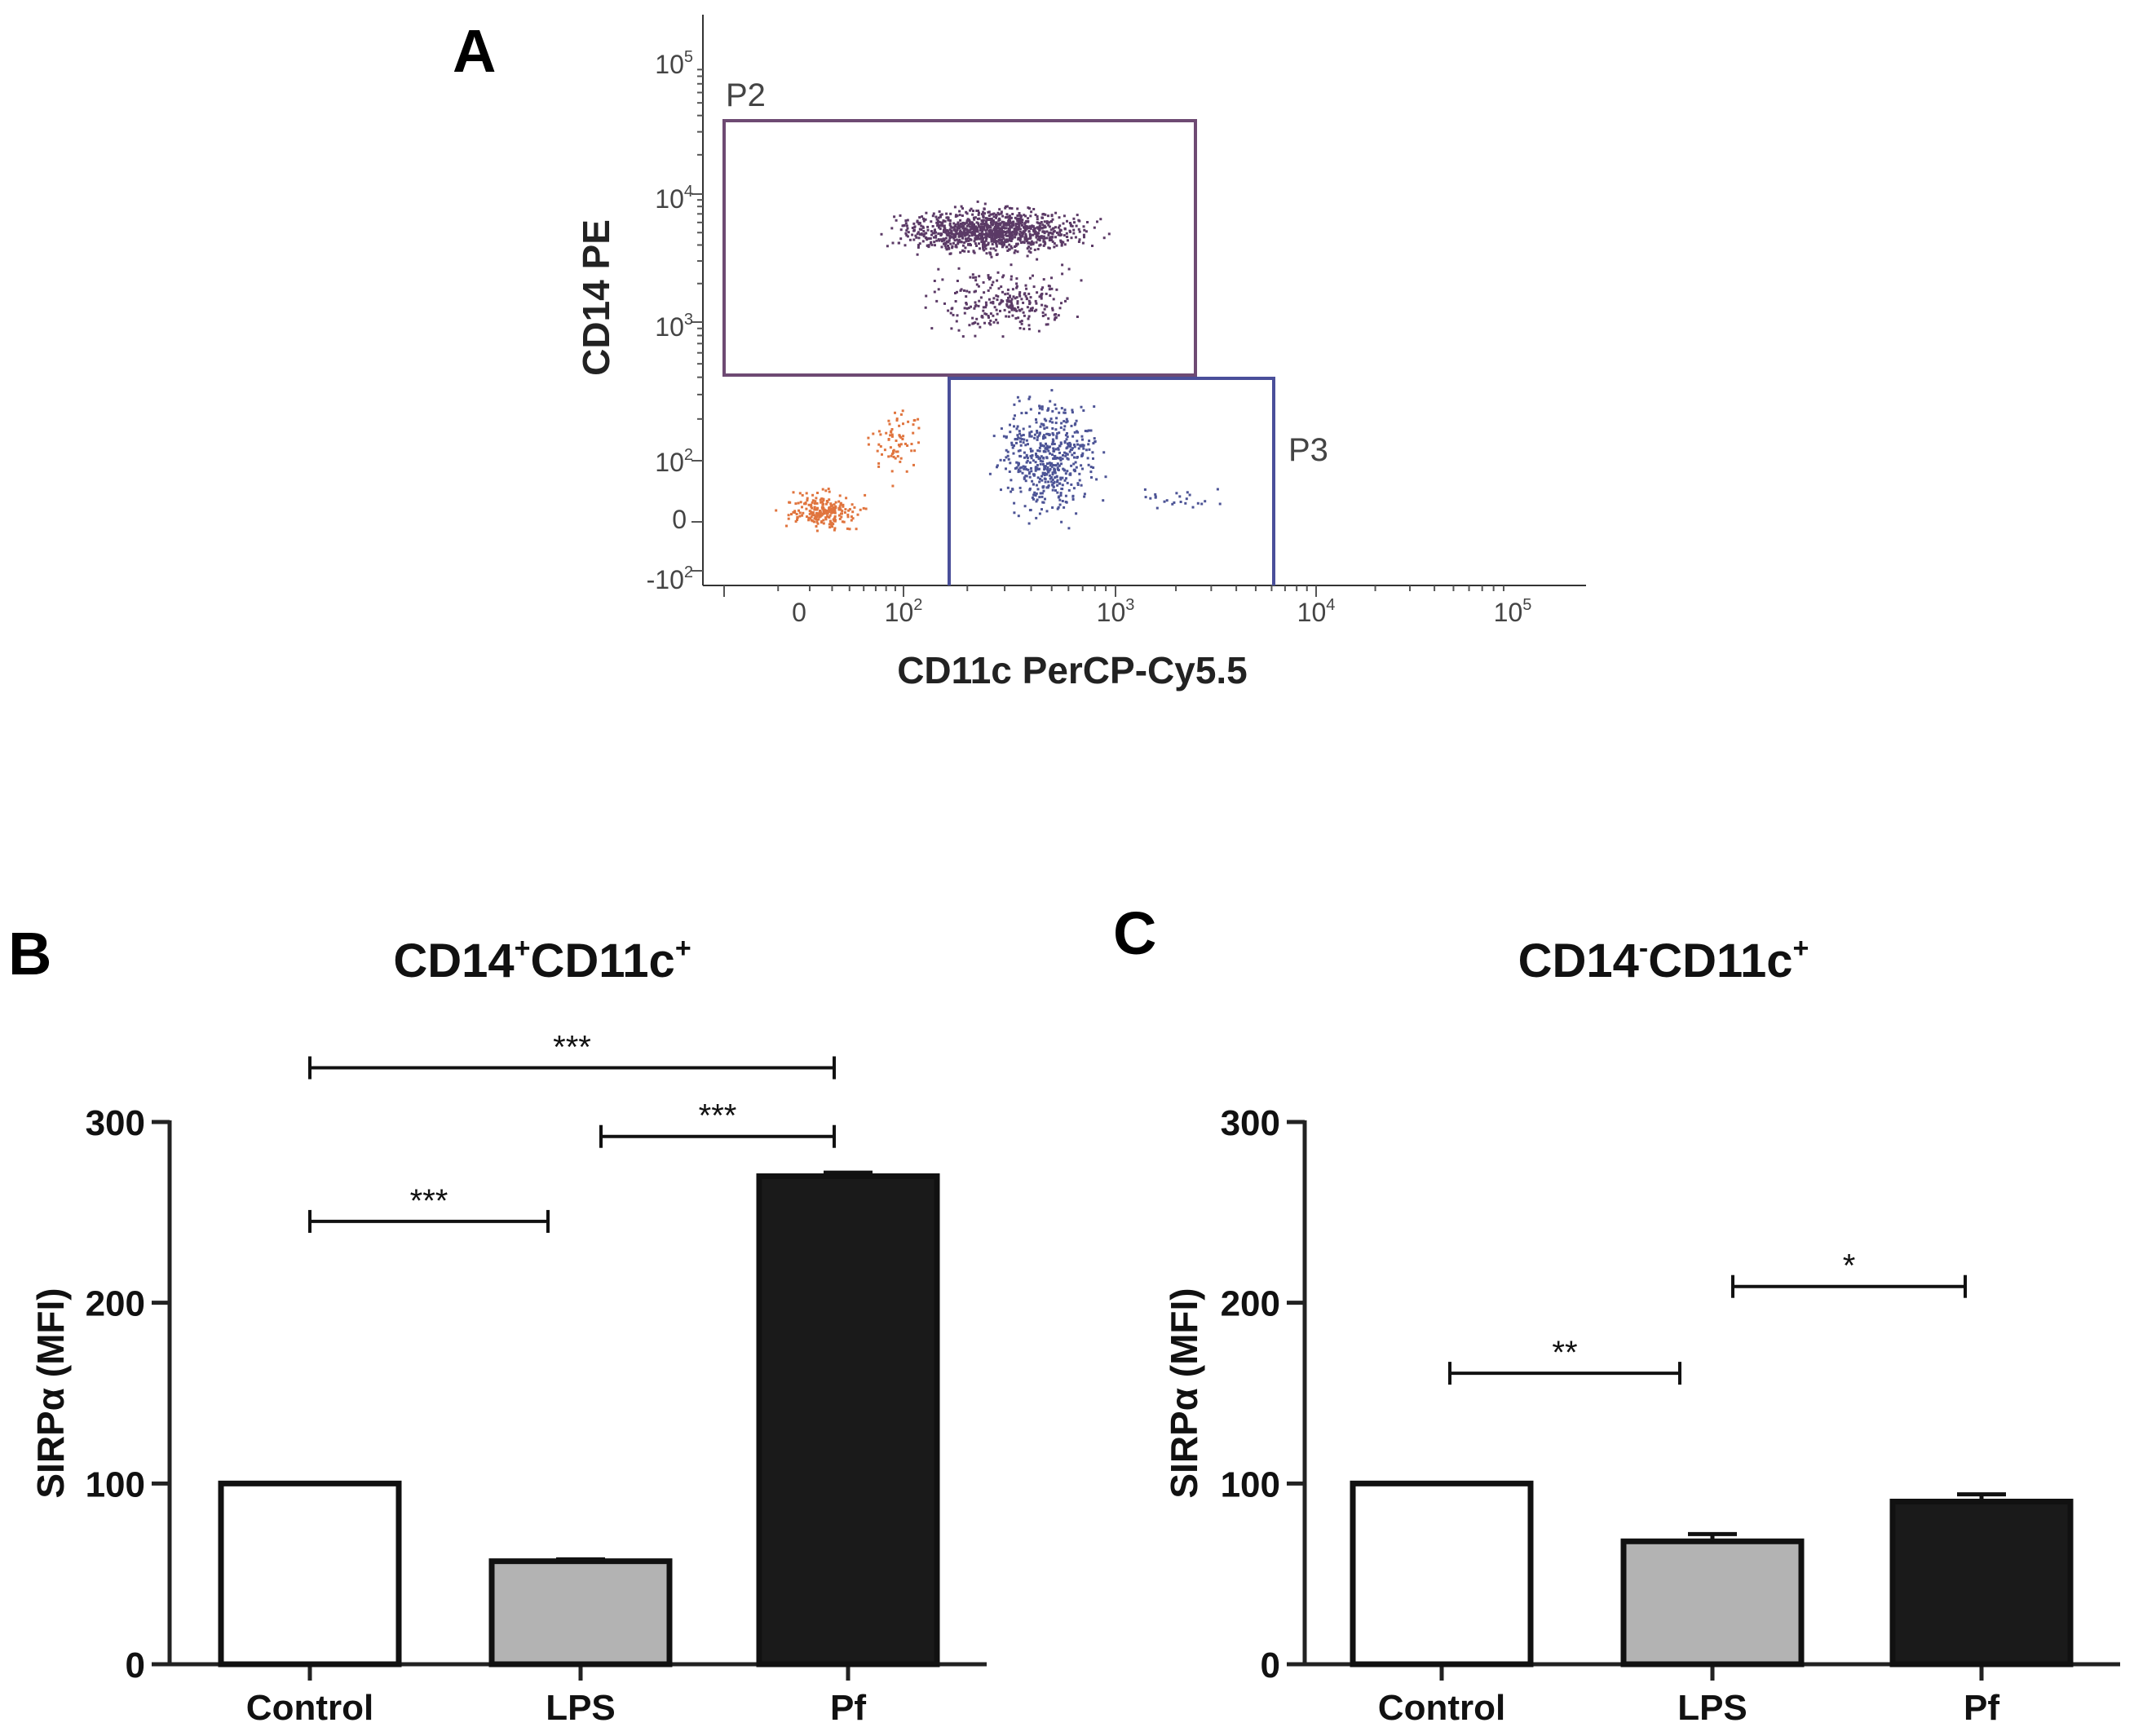  I want to click on bar-pf, so click(1981, 1583).